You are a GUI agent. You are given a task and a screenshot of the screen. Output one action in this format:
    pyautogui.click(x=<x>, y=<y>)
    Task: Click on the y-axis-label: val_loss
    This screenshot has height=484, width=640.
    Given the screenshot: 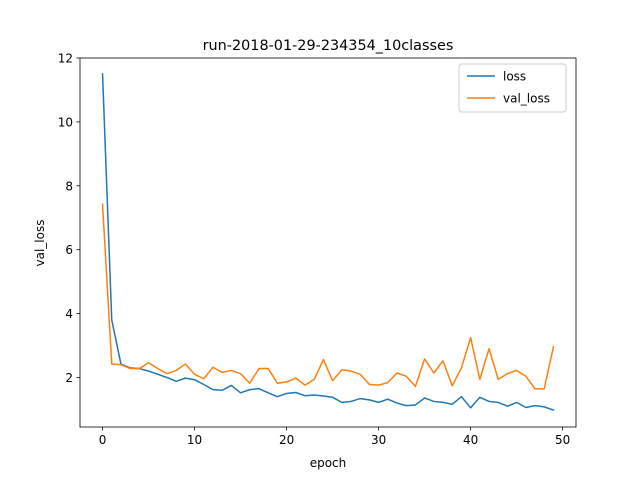 What is the action you would take?
    pyautogui.click(x=40, y=243)
    